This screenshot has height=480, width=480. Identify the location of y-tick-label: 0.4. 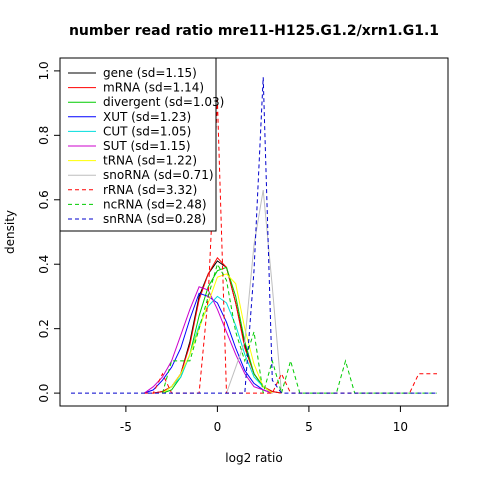
(44, 264).